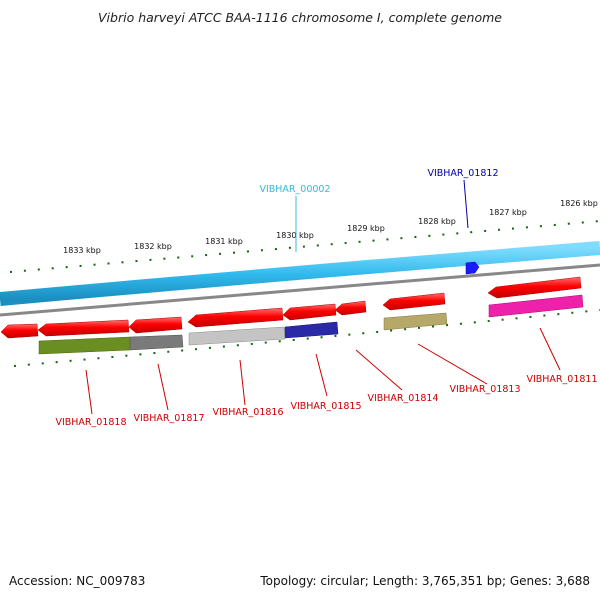  What do you see at coordinates (472, 268) in the screenshot?
I see `forward-cds-arrow` at bounding box center [472, 268].